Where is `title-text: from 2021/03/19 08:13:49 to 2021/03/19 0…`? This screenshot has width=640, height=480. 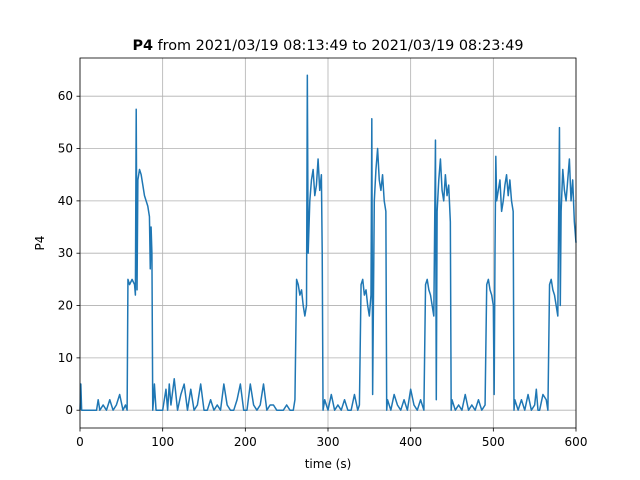
title-text: from 2021/03/19 08:13:49 to 2021/03/19 0… is located at coordinates (341, 46).